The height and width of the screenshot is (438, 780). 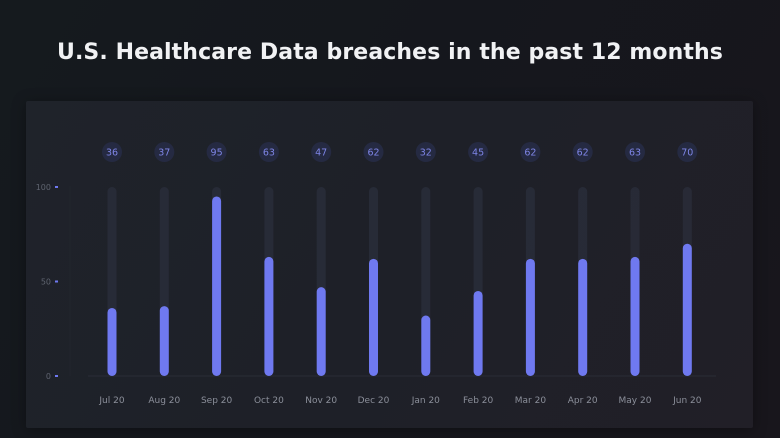 I want to click on y-axis: 0 50 100, so click(x=47, y=282).